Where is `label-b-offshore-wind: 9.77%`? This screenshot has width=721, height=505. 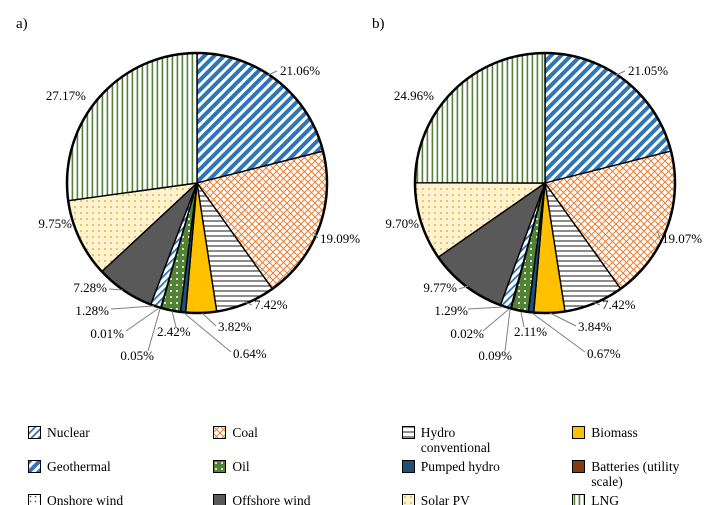
label-b-offshore-wind: 9.77% is located at coordinates (440, 287).